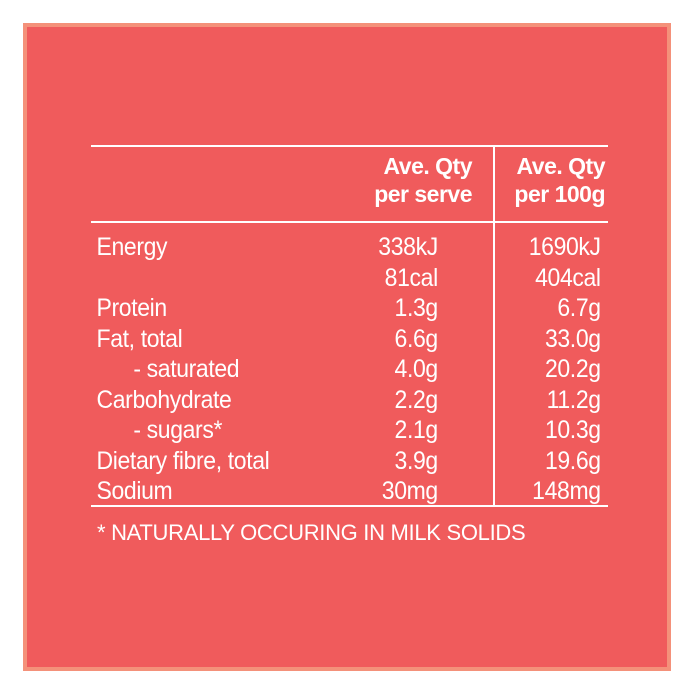 The image size is (700, 700). I want to click on table-row: - saturated 4.0g 20.2g, so click(349, 369).